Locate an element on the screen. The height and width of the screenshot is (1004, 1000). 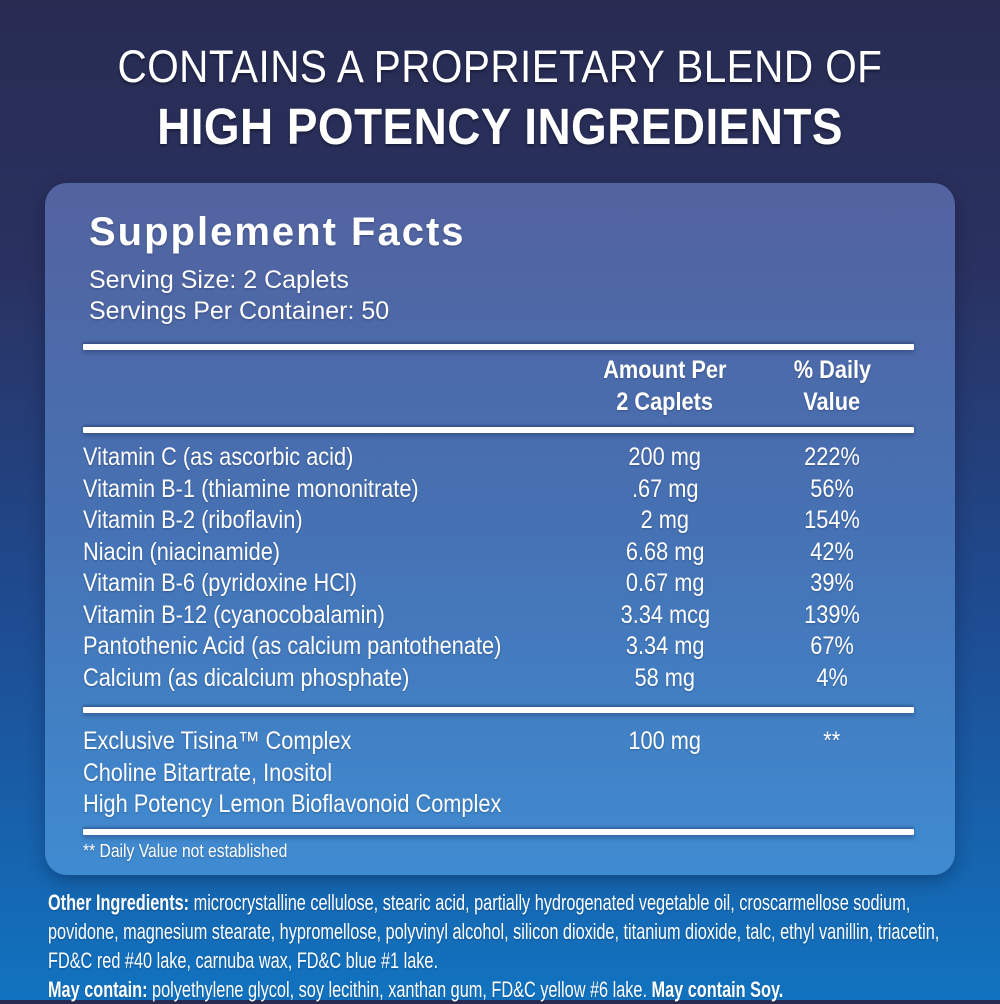
divider-footnote is located at coordinates (498, 831).